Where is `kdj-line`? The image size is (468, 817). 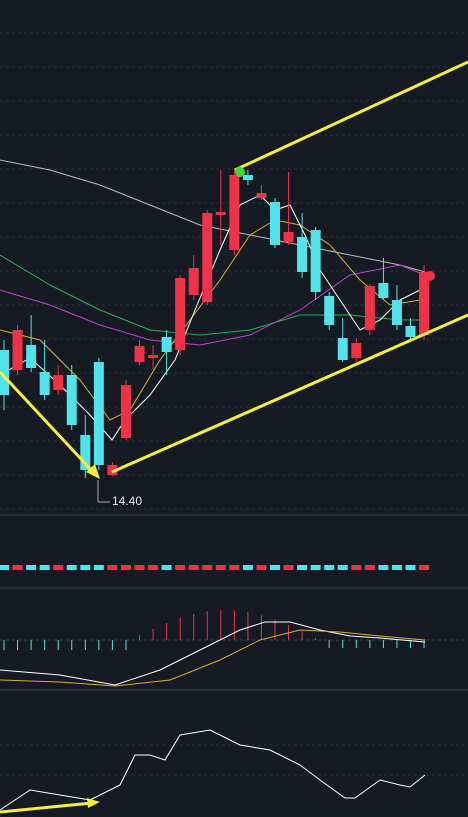
kdj-line is located at coordinates (213, 770).